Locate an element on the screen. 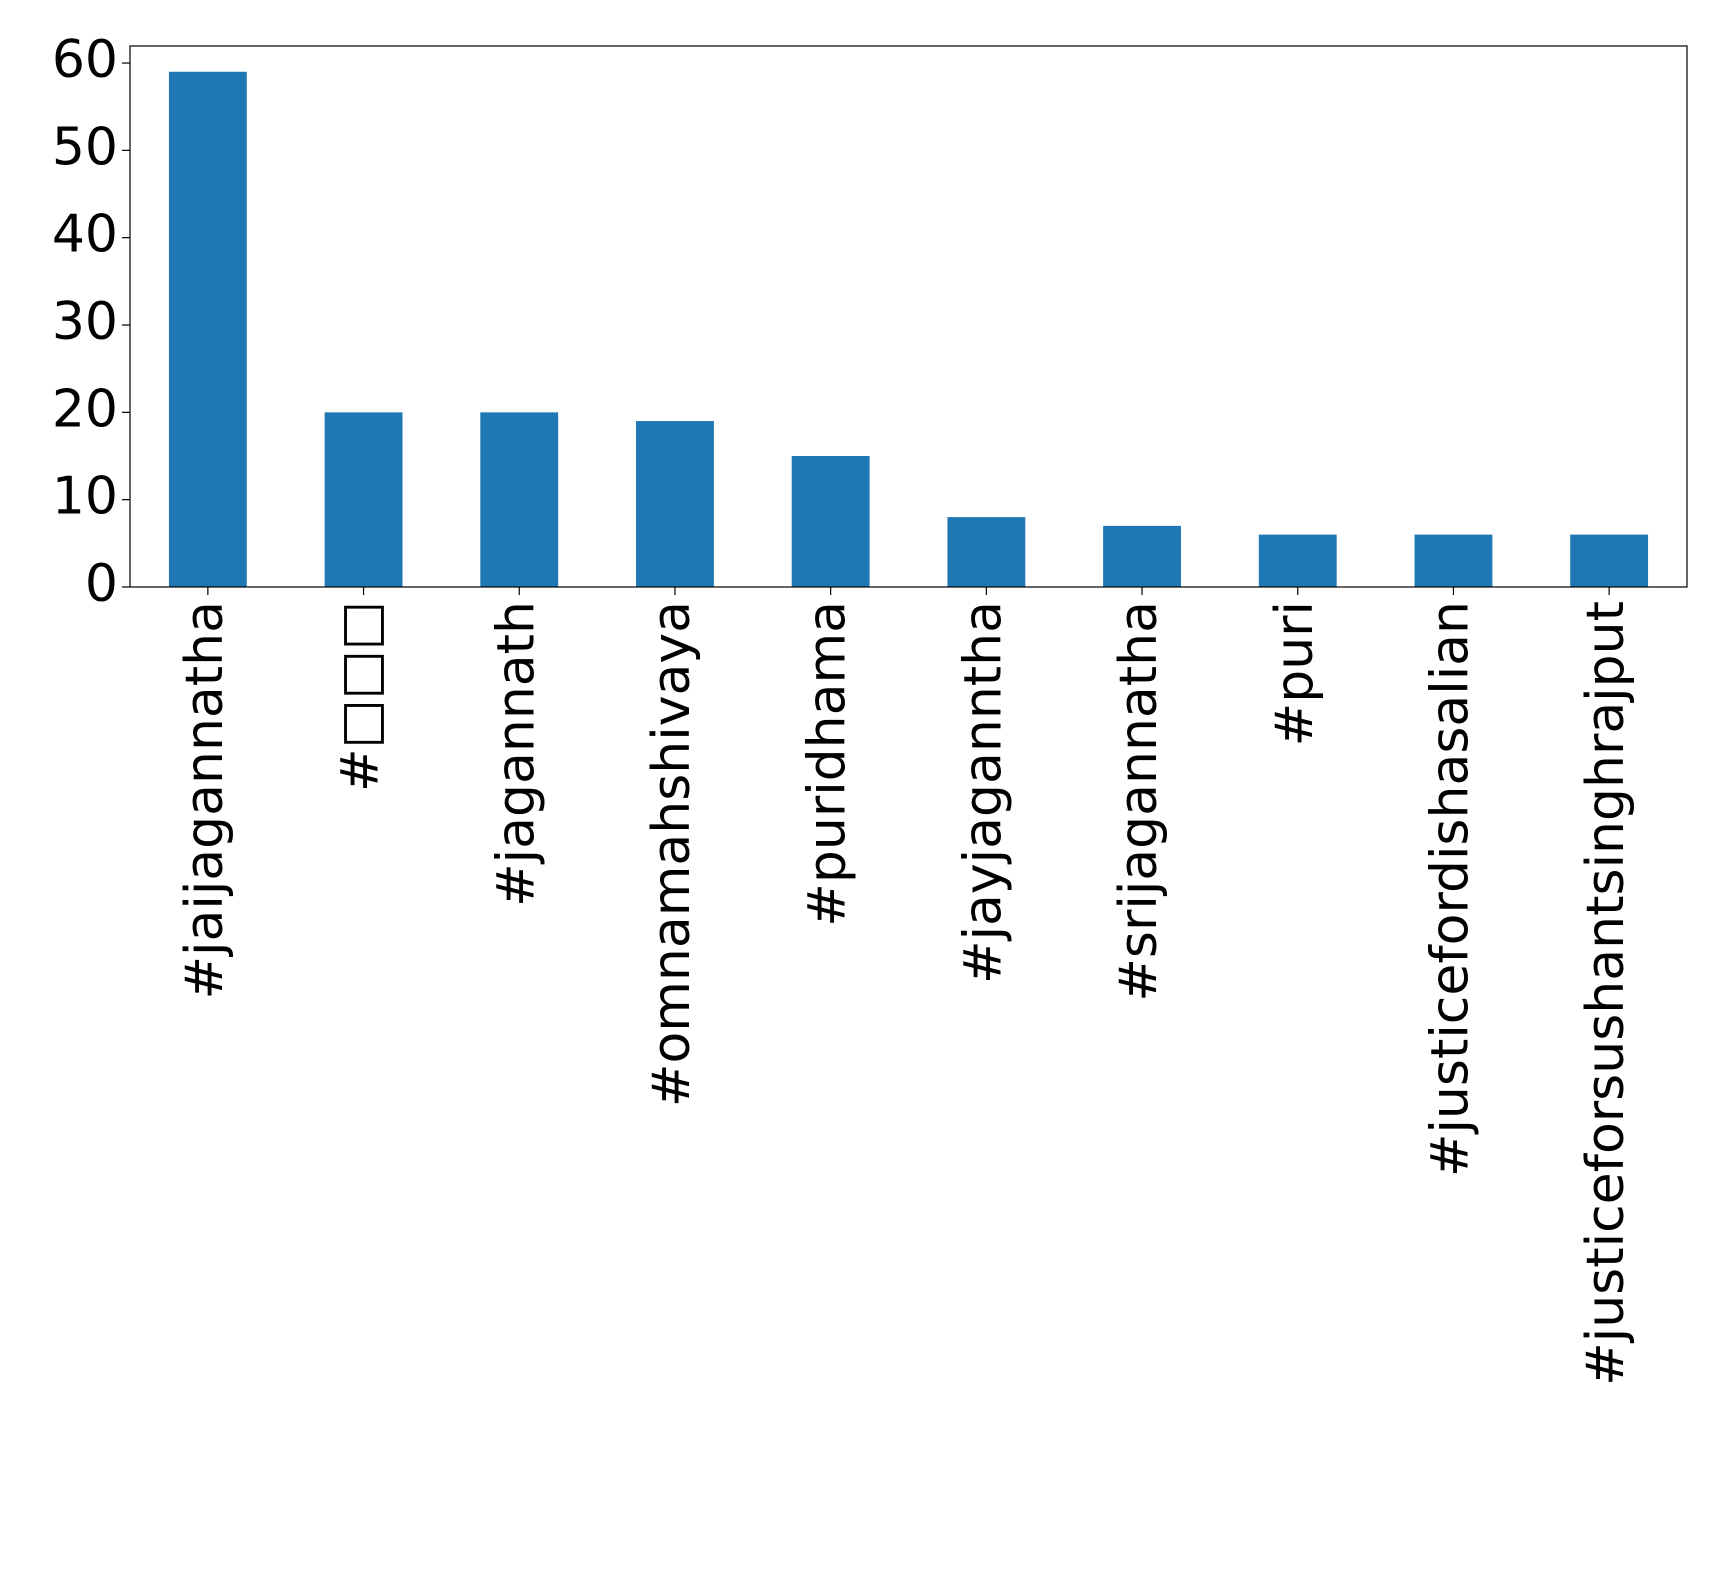 This screenshot has height=1577, width=1719. y-tick-label: 60 is located at coordinates (85, 60).